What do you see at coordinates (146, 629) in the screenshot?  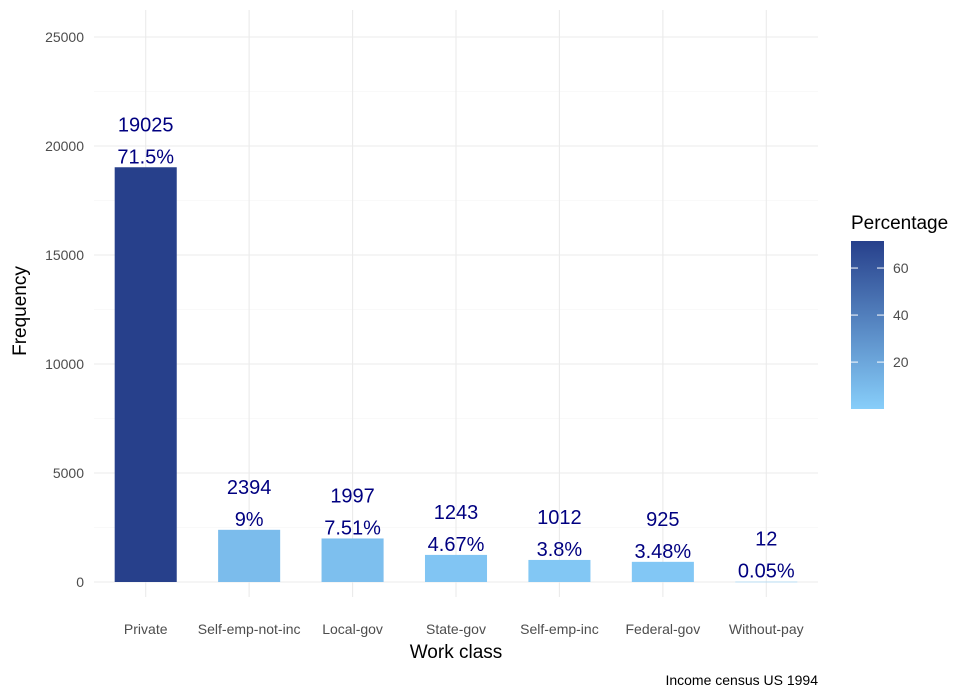 I see `x-tick-label: Private` at bounding box center [146, 629].